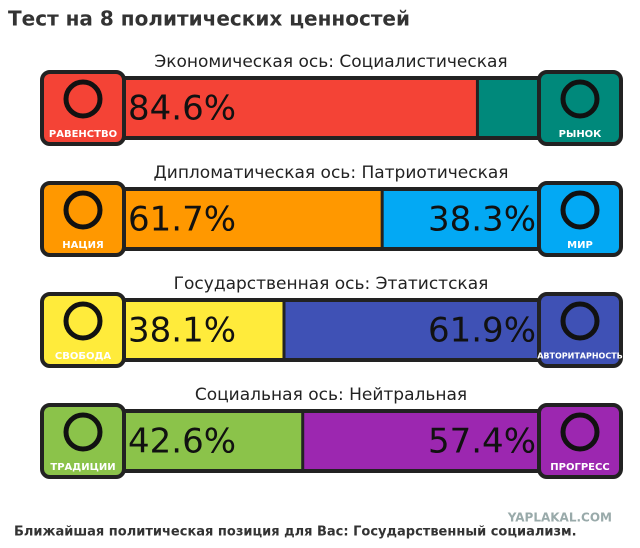 The height and width of the screenshot is (548, 640). I want to click on icon-label: НАЦИЯ, so click(82, 245).